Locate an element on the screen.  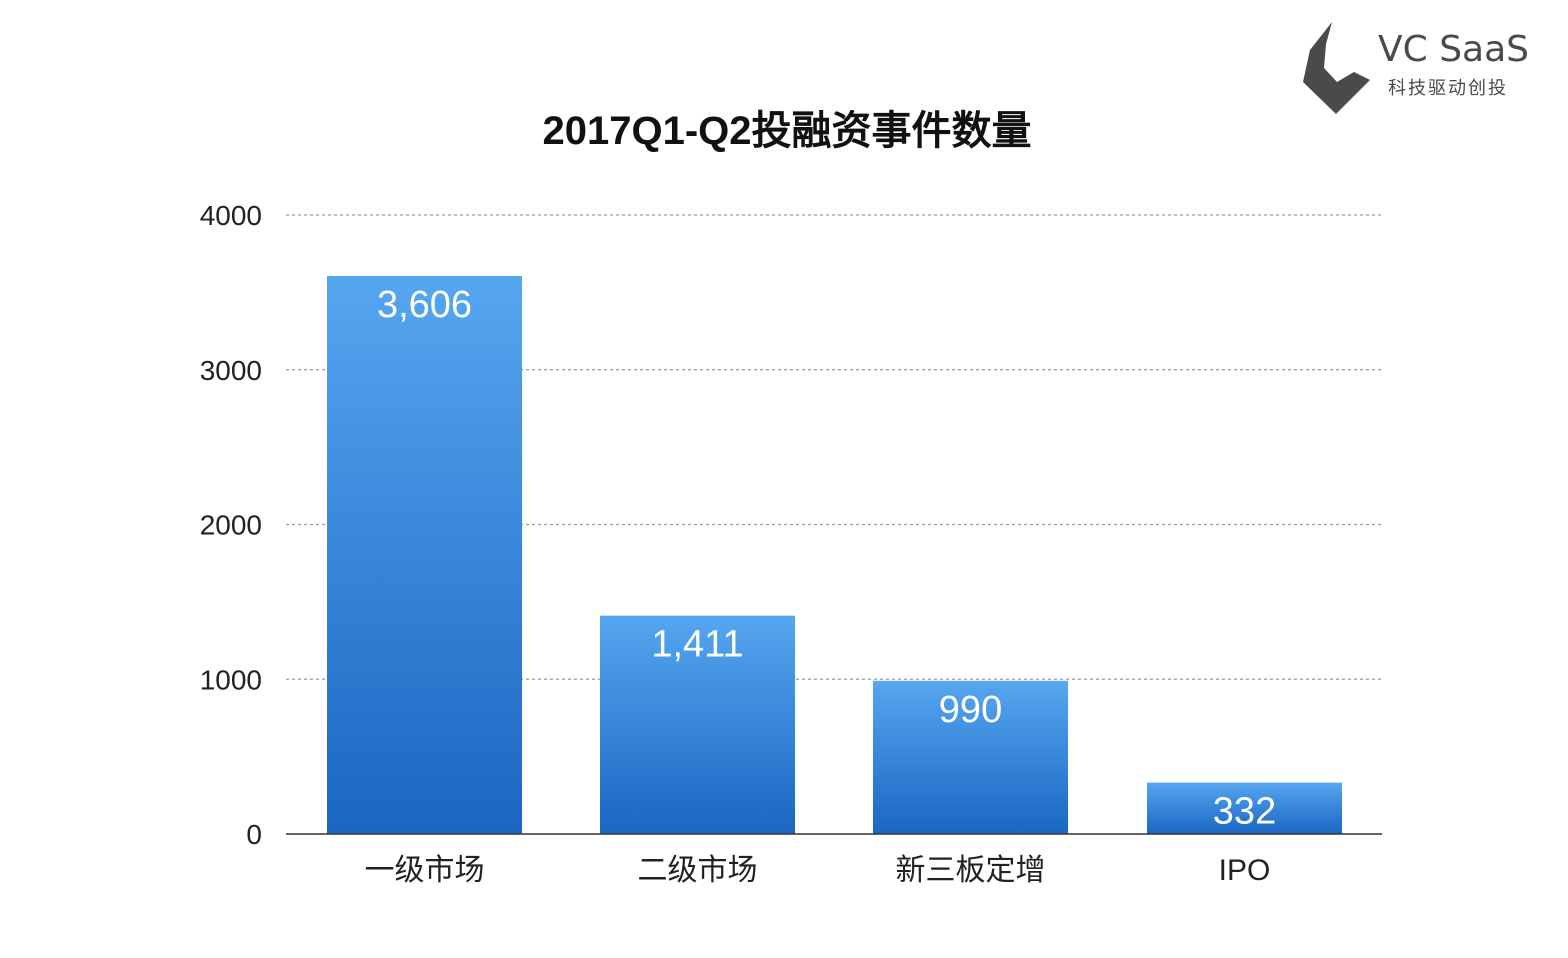
vc-saas-logo: VC SaaS 科技驱动创投 is located at coordinates (1416, 68).